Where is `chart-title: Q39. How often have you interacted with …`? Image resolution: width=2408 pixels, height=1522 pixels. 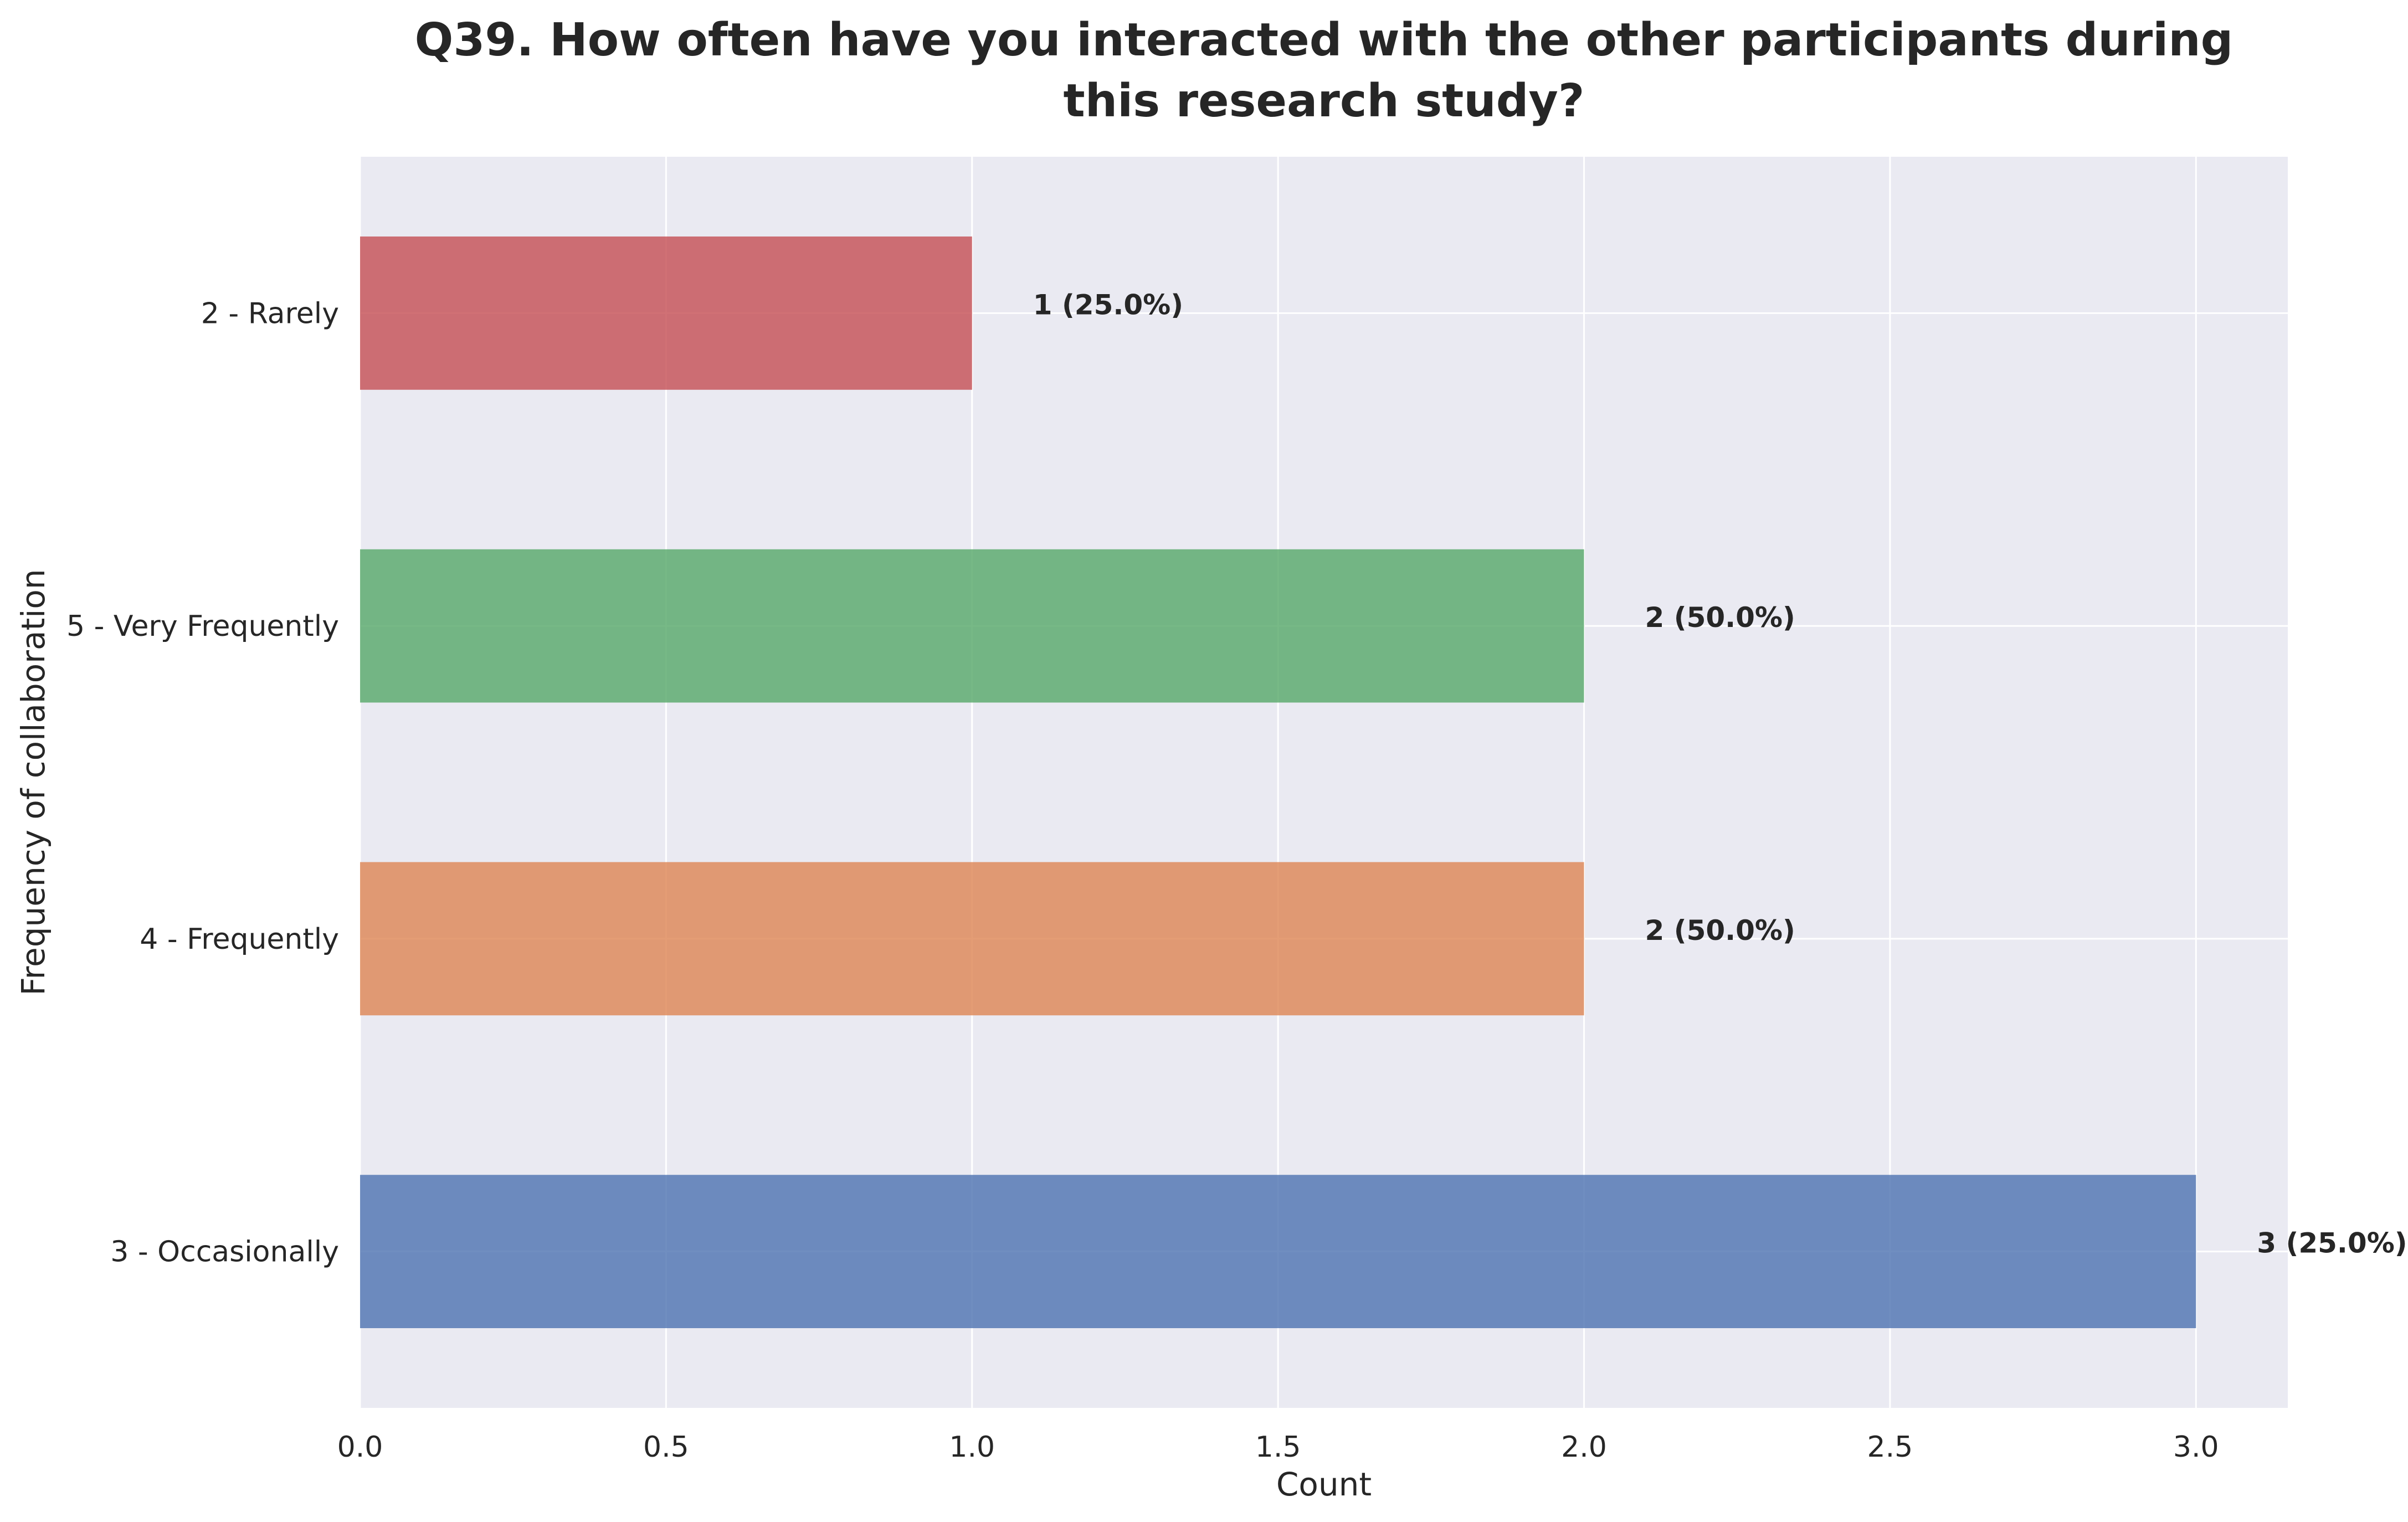 chart-title: Q39. How often have you interacted with … is located at coordinates (1324, 70).